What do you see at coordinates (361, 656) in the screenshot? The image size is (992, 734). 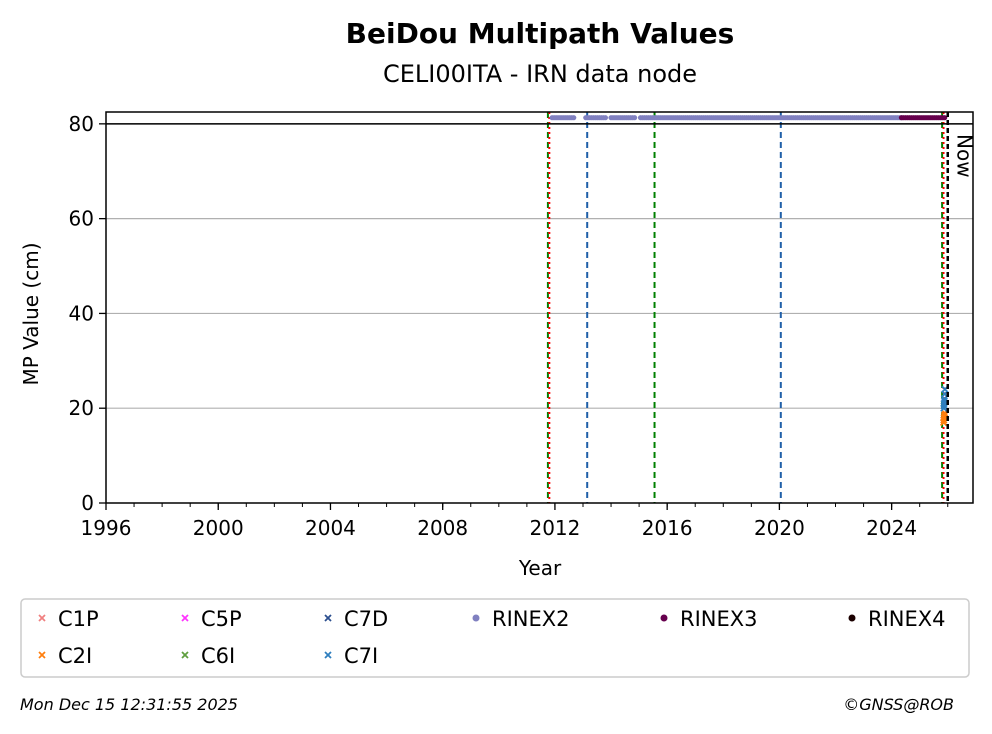 I see `legend-label-c7i: C7I` at bounding box center [361, 656].